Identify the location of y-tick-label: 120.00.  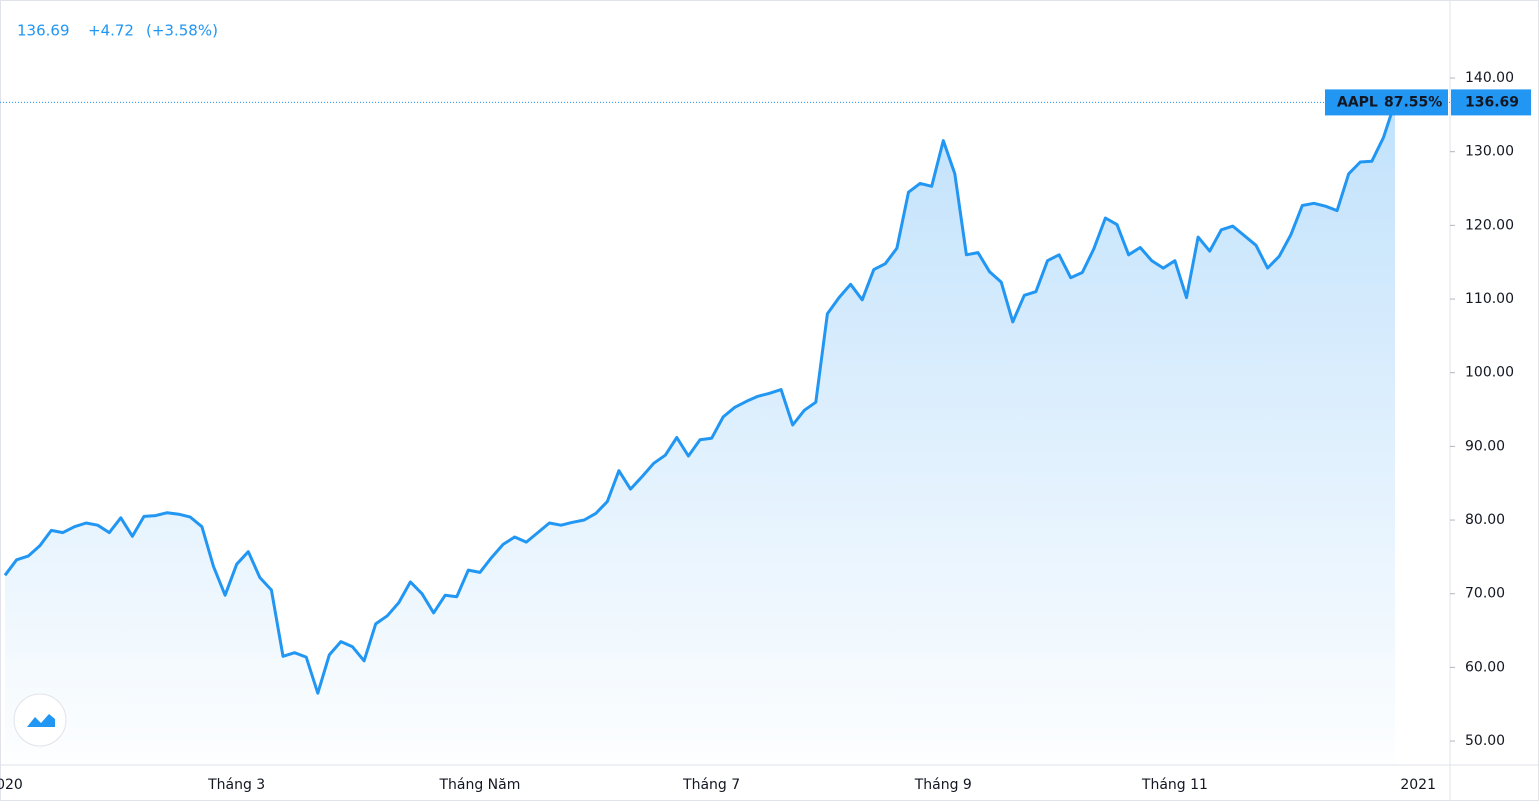
(1489, 225).